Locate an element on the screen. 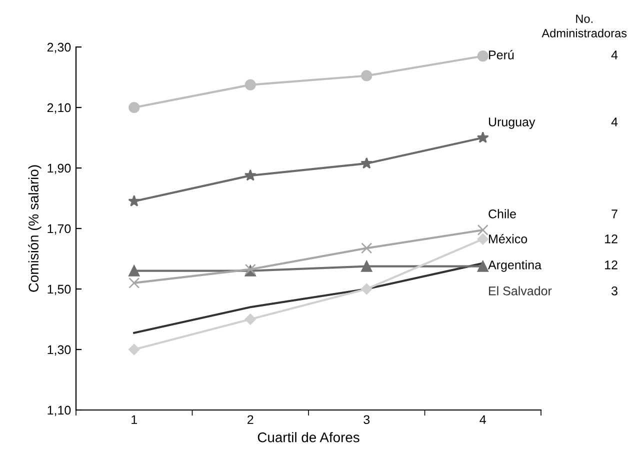 The image size is (631, 457). y-tick-label: 1,50 is located at coordinates (59, 290).